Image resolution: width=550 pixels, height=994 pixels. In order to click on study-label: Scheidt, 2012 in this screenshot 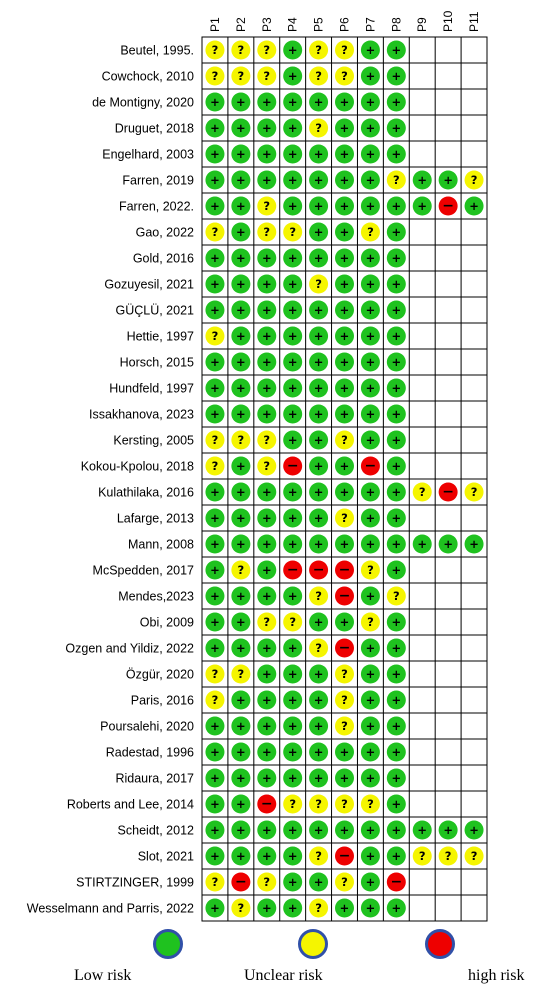, I will do `click(156, 831)`.